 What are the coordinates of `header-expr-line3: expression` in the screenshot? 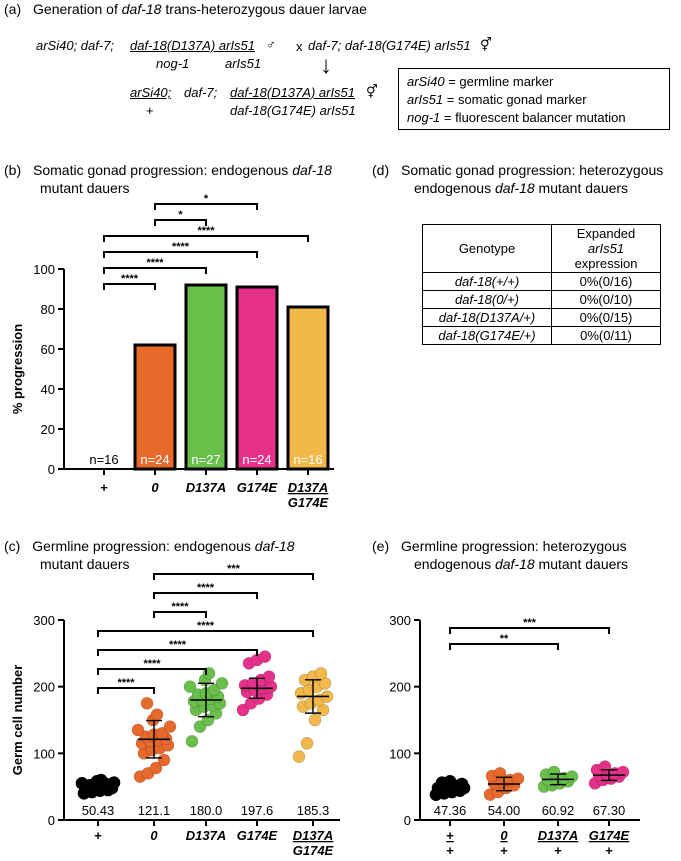 It's located at (606, 263).